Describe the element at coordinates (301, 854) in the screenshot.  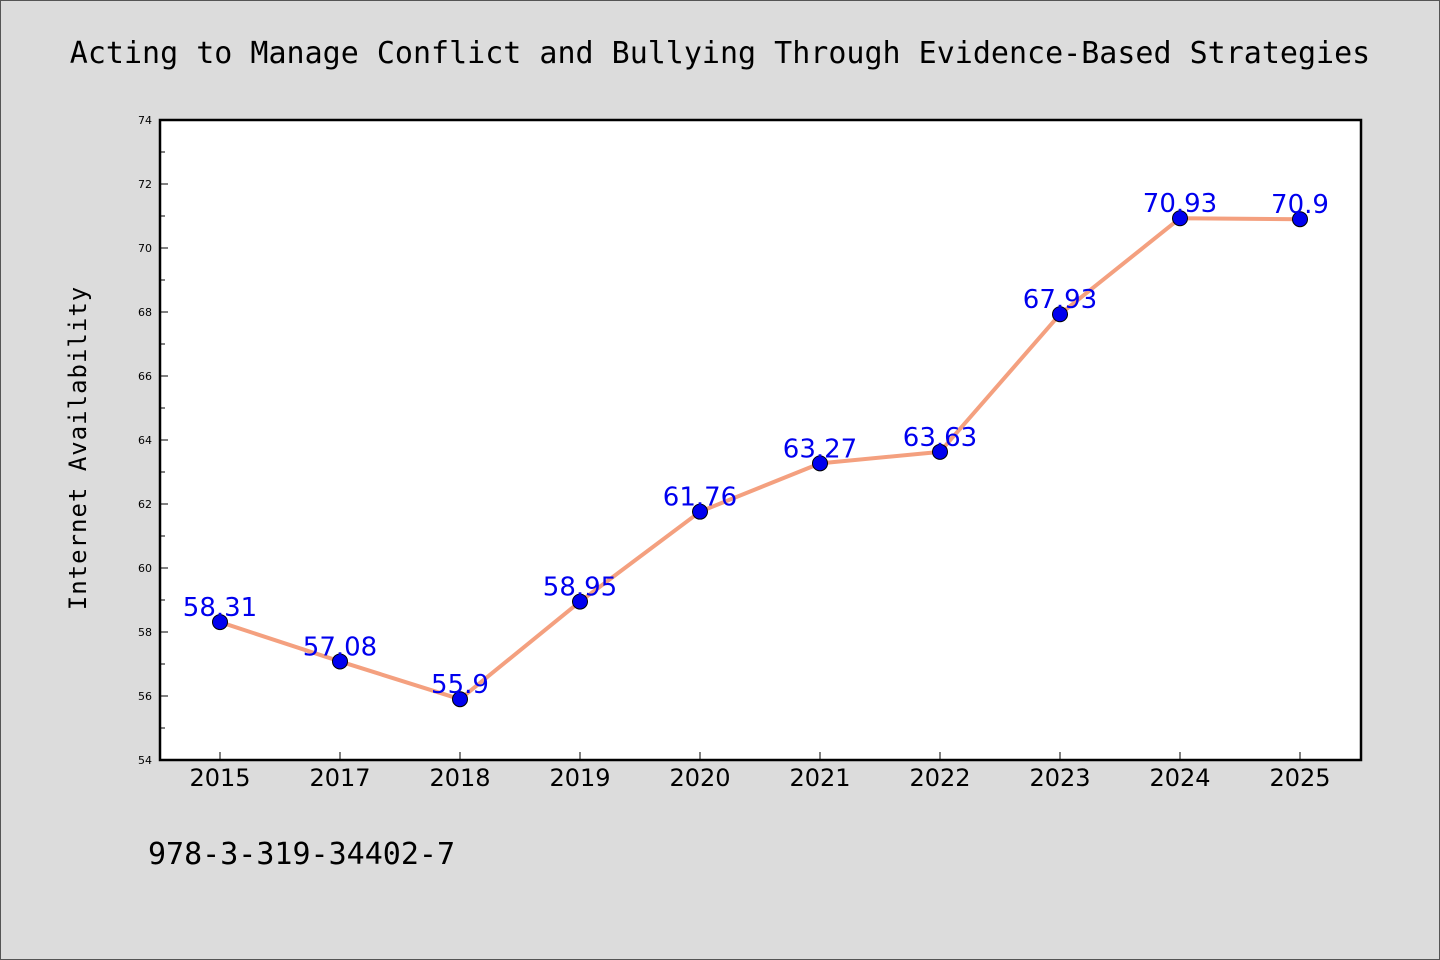
I see `footer-isbn: 978-3-319-34402-7` at that location.